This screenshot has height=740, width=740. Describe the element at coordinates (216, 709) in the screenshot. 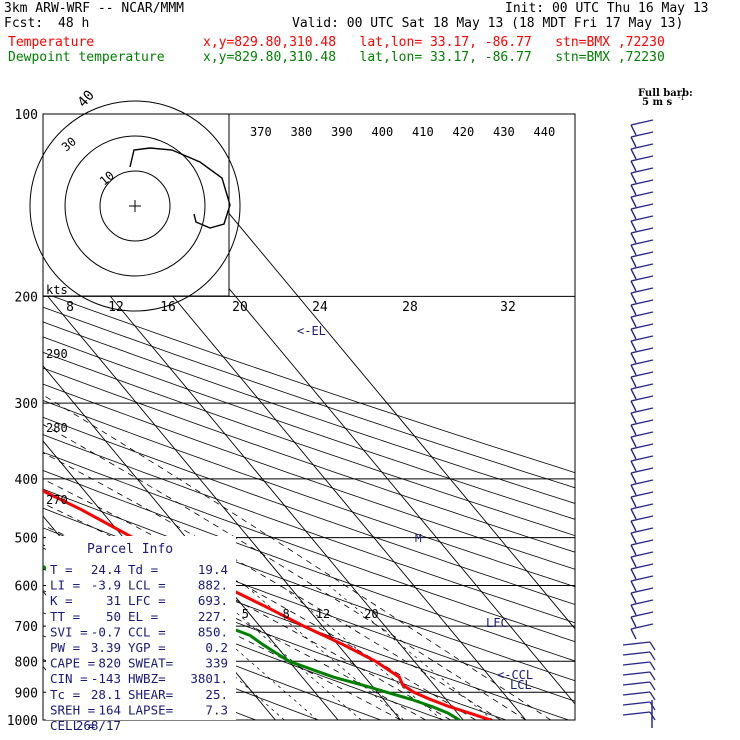

I see `parcel-value: 7.3` at that location.